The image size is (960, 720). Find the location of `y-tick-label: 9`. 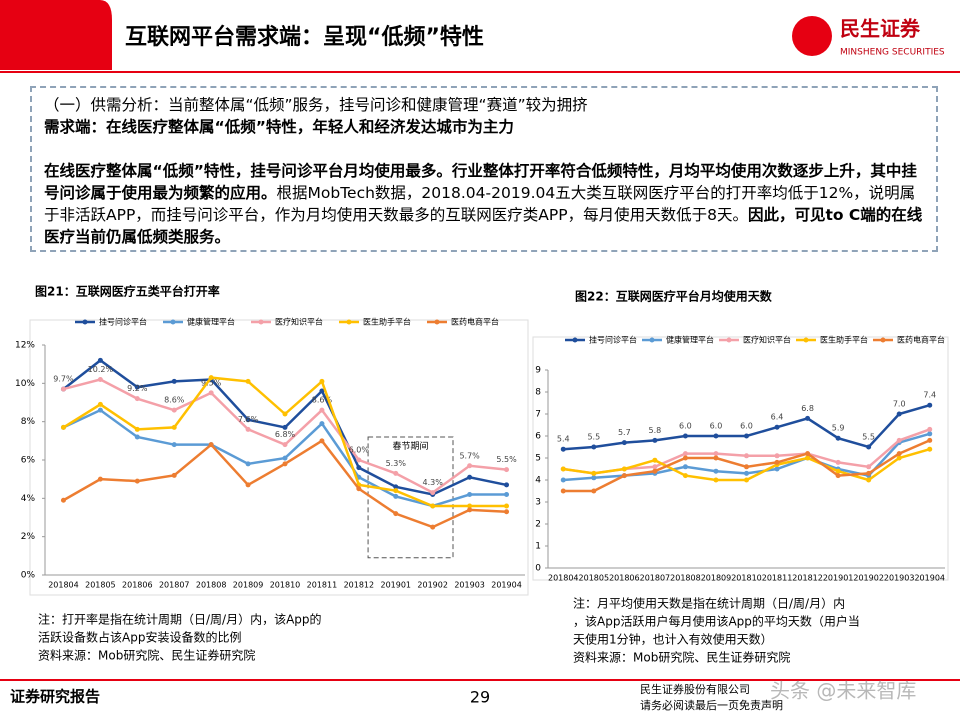

y-tick-label: 9 is located at coordinates (538, 371).